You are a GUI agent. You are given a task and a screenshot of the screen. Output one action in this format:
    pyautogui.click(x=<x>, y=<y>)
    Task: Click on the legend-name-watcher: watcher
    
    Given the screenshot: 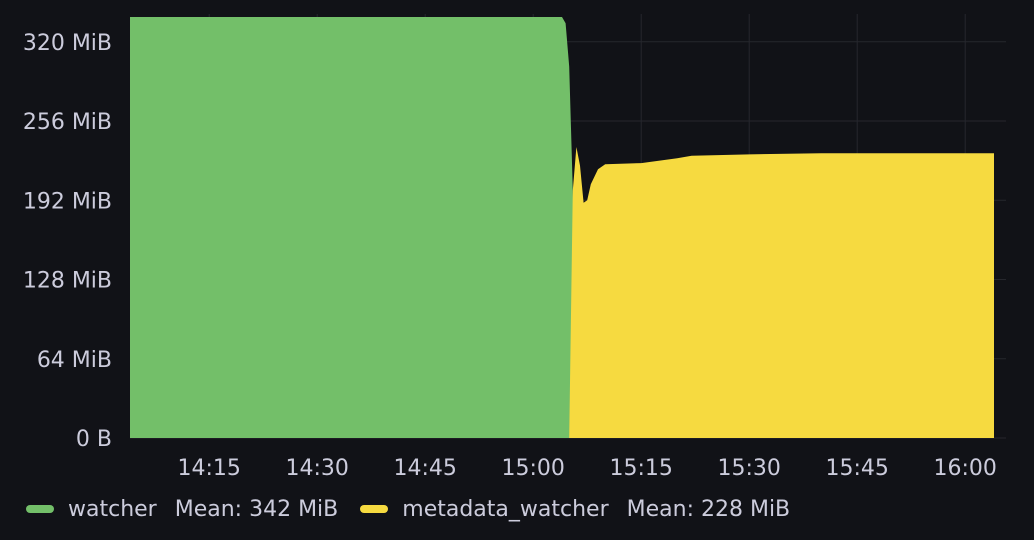 What is the action you would take?
    pyautogui.click(x=112, y=509)
    